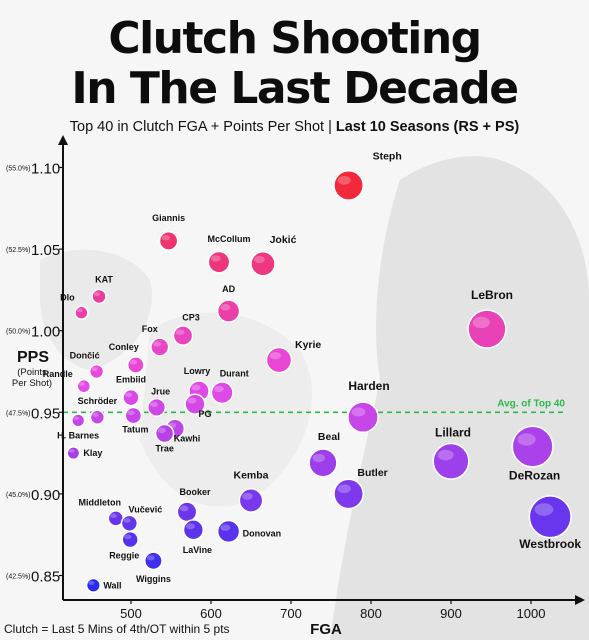 Image resolution: width=589 pixels, height=640 pixels. I want to click on point-randle, so click(84, 386).